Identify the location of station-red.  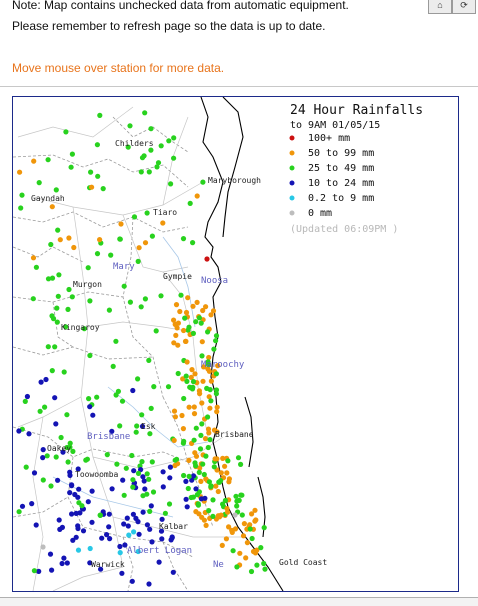
(207, 259).